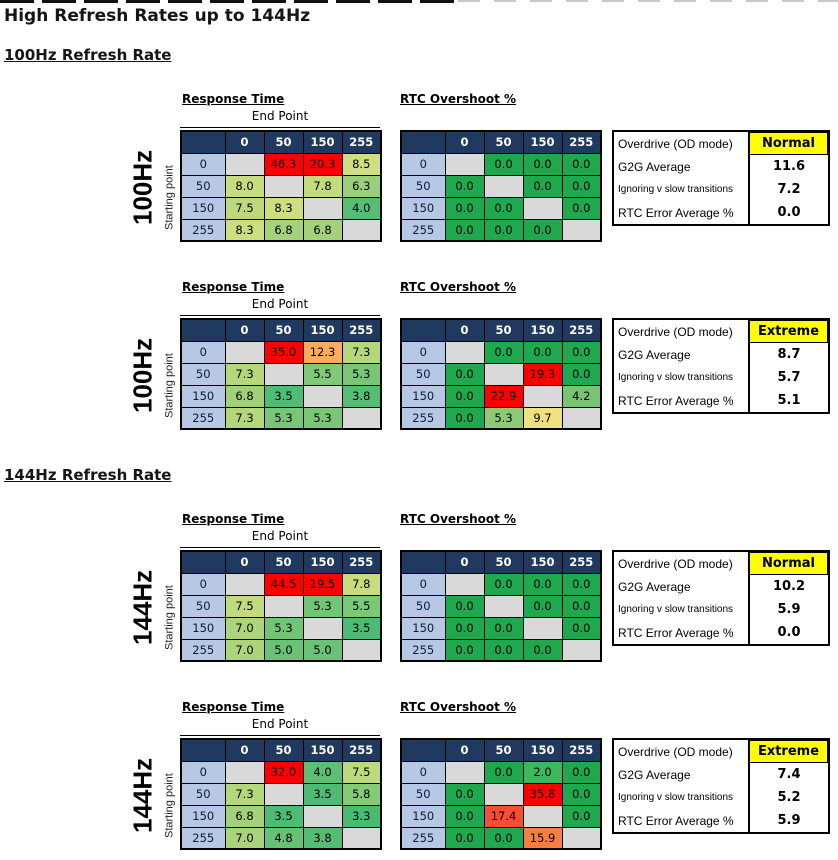 The height and width of the screenshot is (860, 838). Describe the element at coordinates (788, 377) in the screenshot. I see `ignoring-transitions-value: 5.7` at that location.